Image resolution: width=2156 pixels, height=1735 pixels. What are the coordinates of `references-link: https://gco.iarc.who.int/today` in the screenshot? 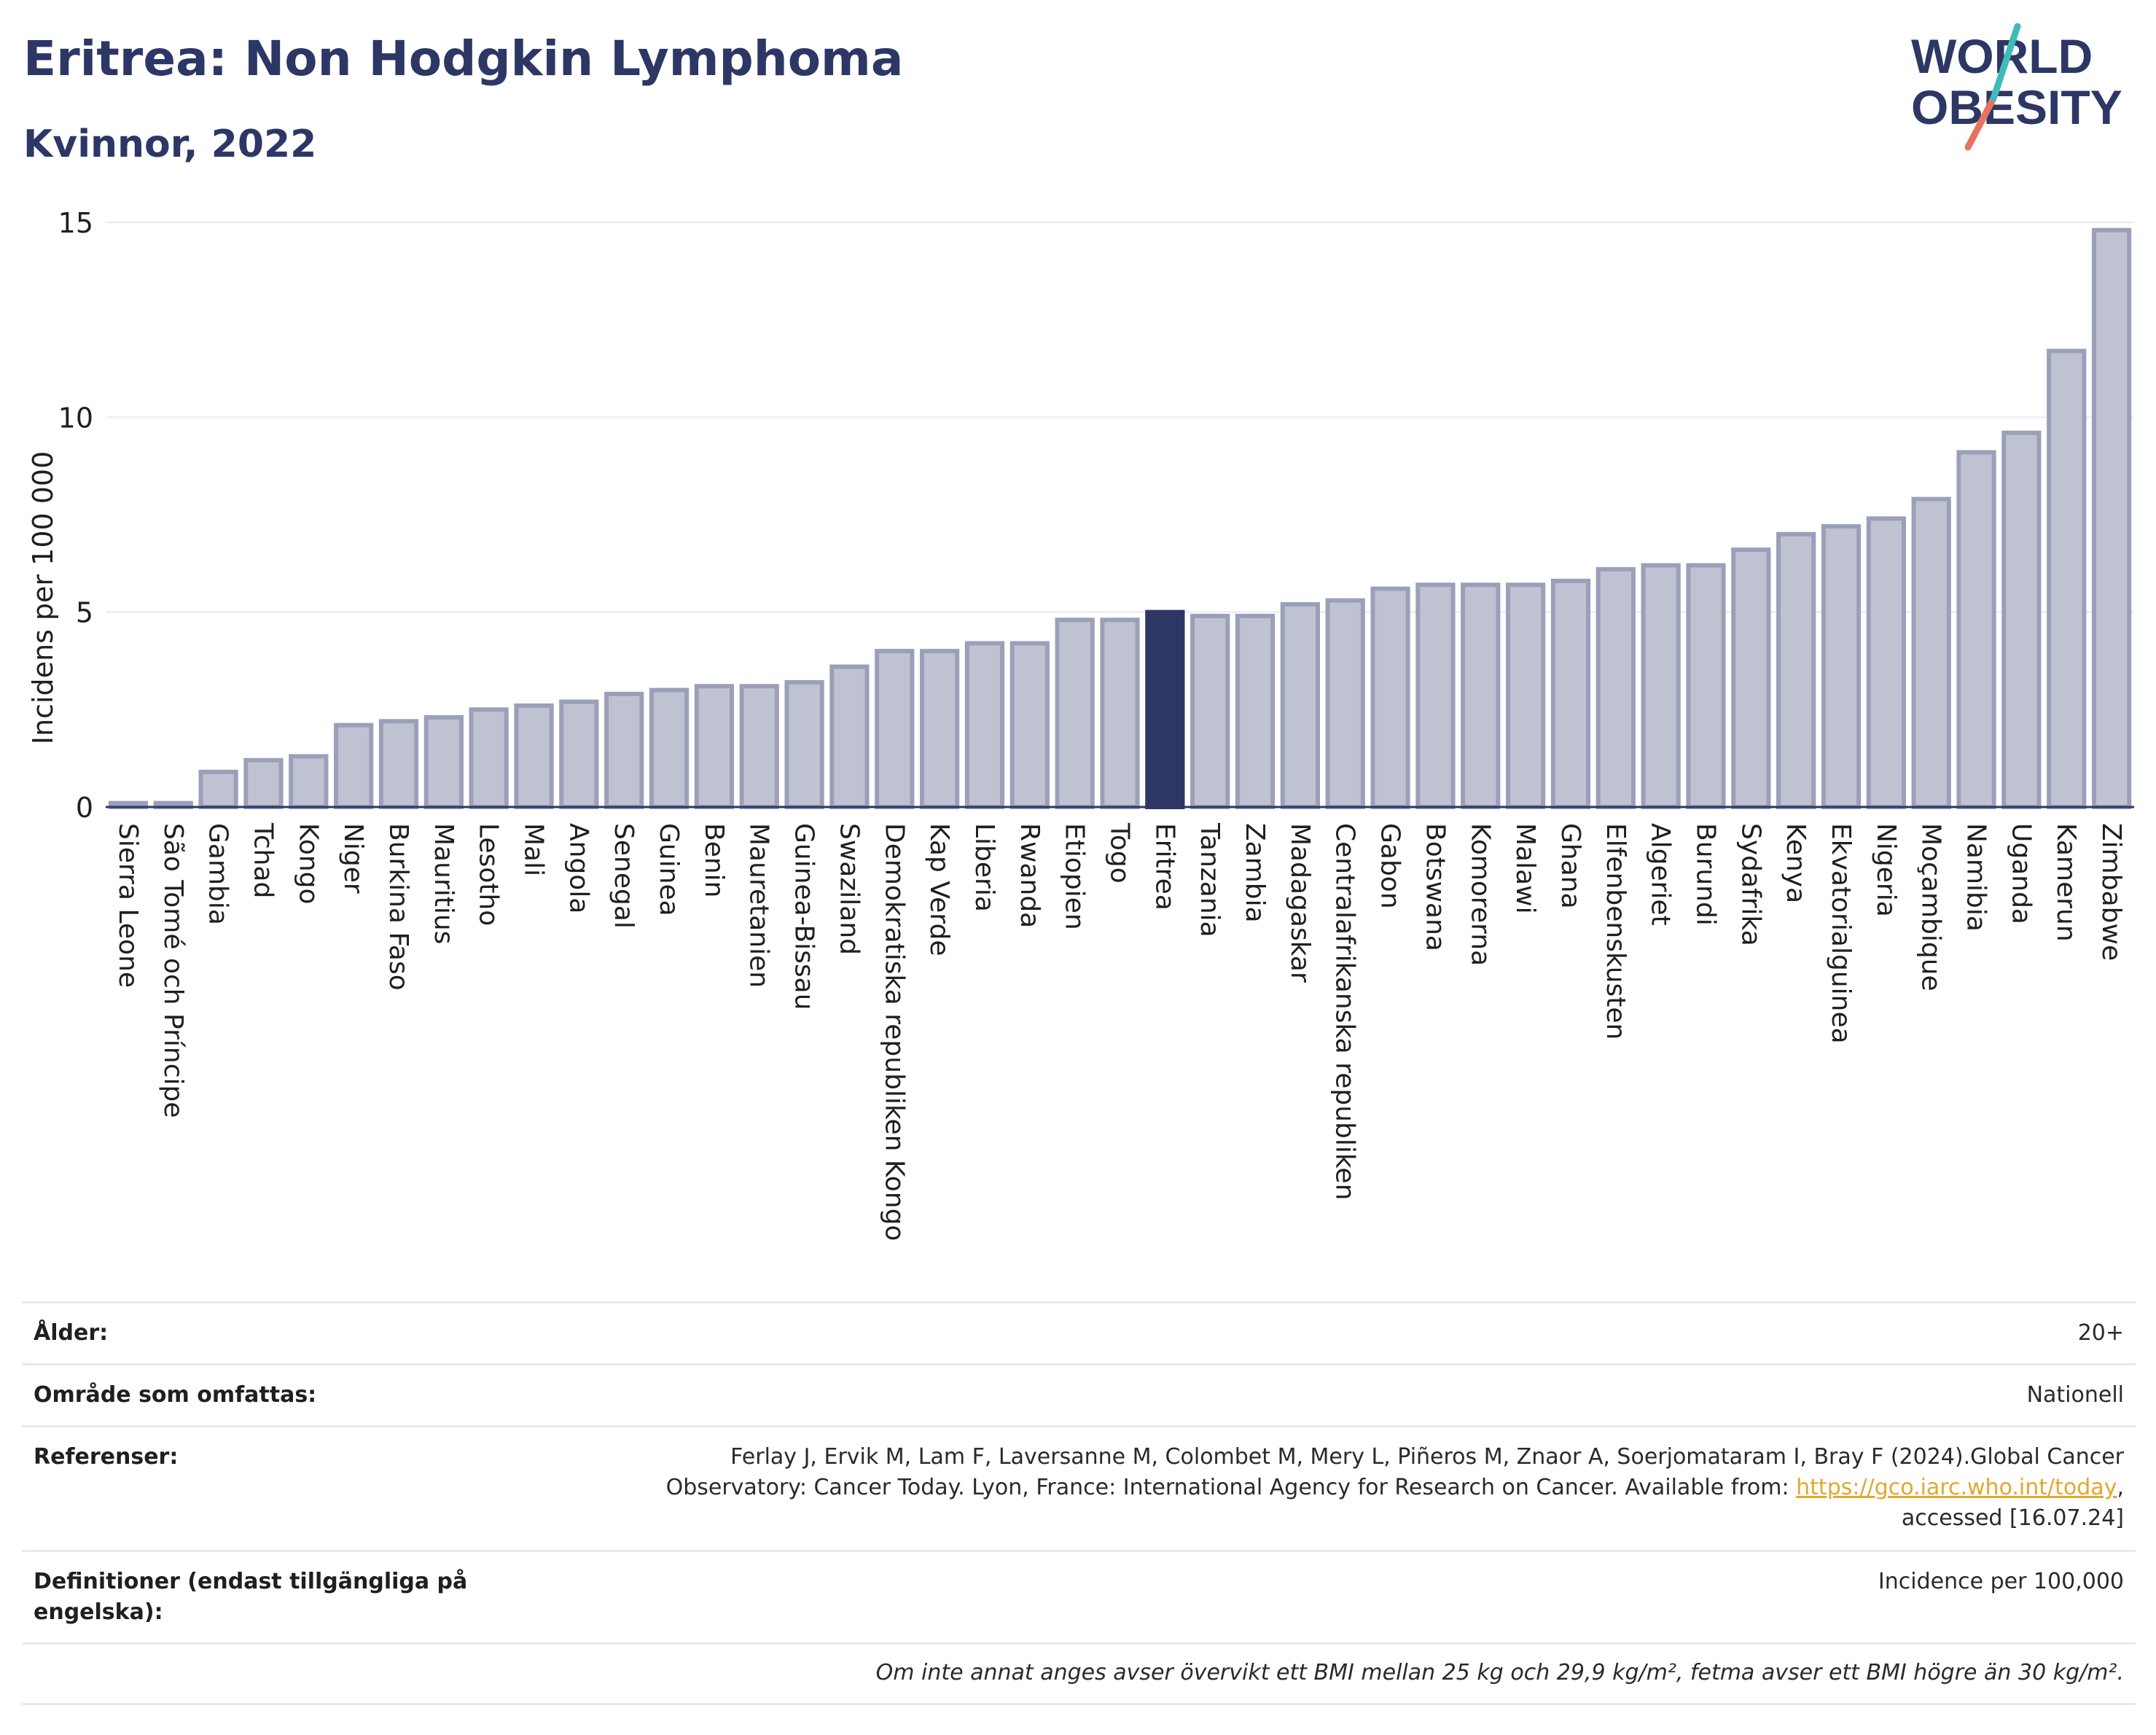 It's located at (1957, 1487).